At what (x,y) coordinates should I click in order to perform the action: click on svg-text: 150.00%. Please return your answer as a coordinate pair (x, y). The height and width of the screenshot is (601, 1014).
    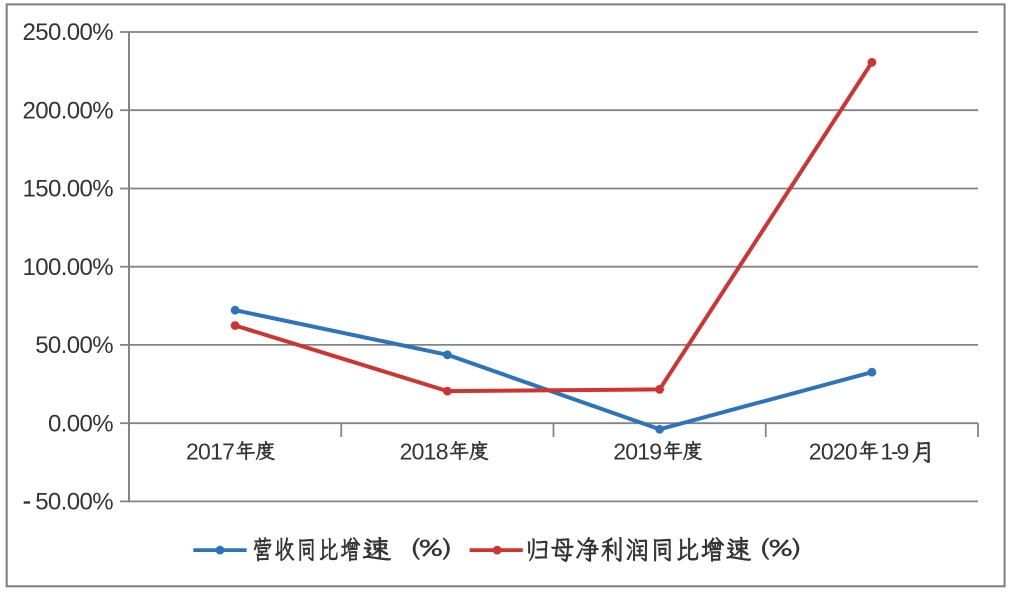
    Looking at the image, I should click on (67, 189).